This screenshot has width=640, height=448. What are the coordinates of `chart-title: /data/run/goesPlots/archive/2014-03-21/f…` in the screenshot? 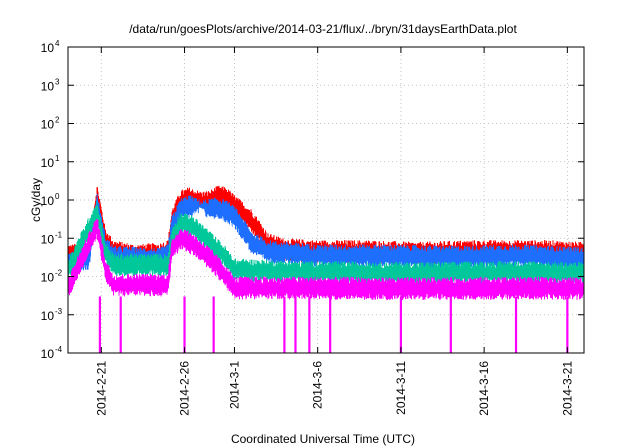 It's located at (323, 29).